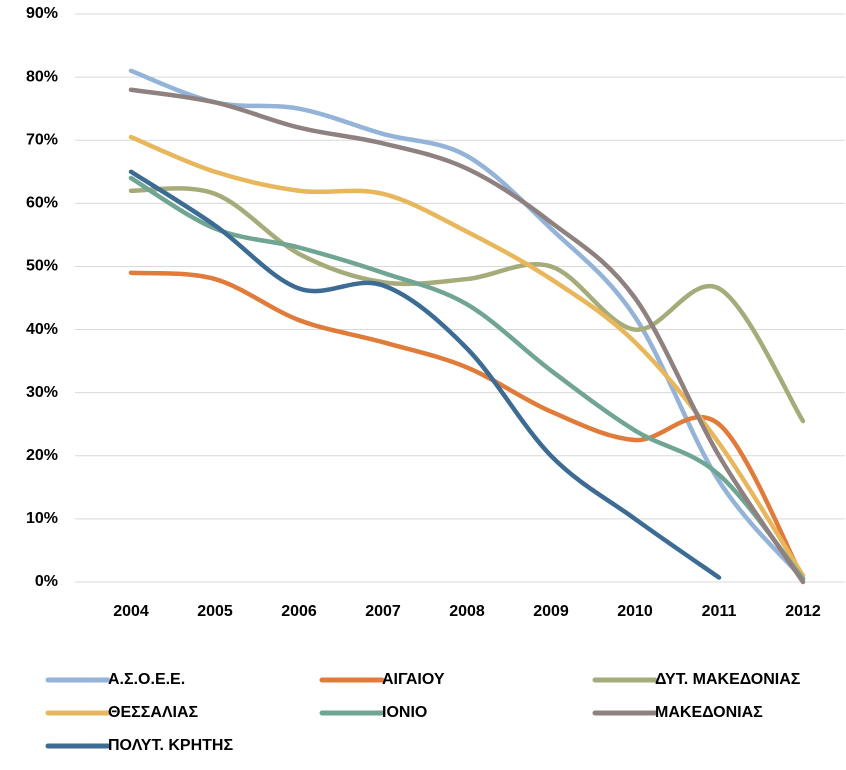 This screenshot has width=846, height=770. Describe the element at coordinates (42, 139) in the screenshot. I see `y-tick-label: 70%` at that location.